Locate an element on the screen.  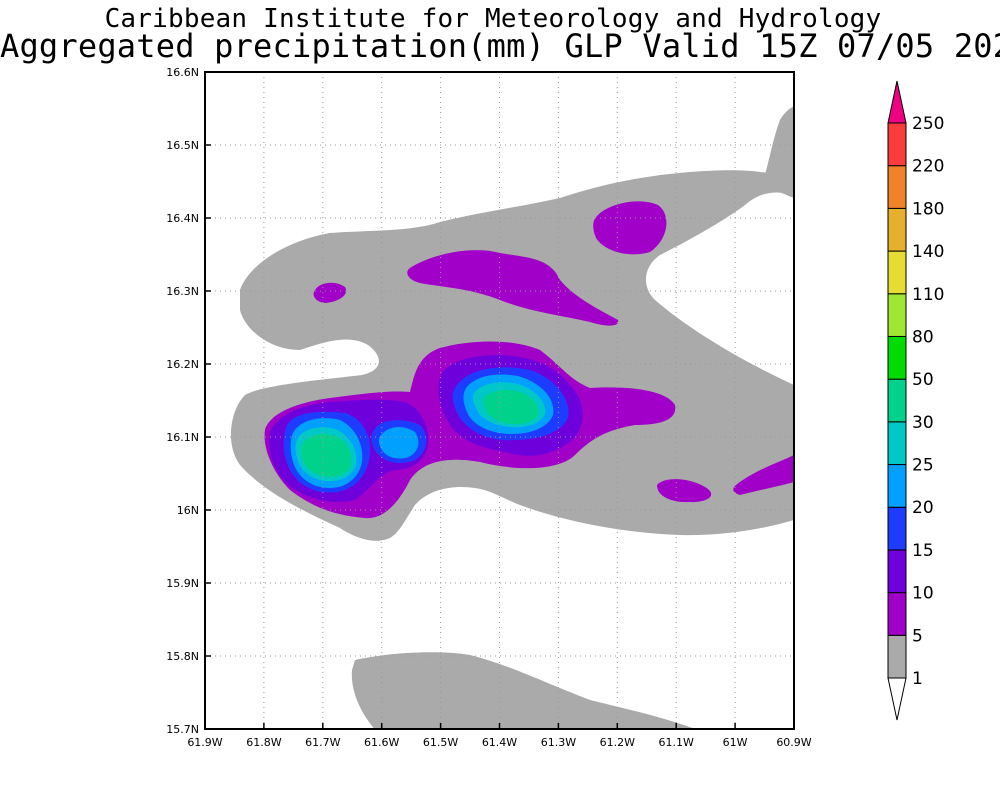
y-tick-label: 16.6N is located at coordinates (182, 72).